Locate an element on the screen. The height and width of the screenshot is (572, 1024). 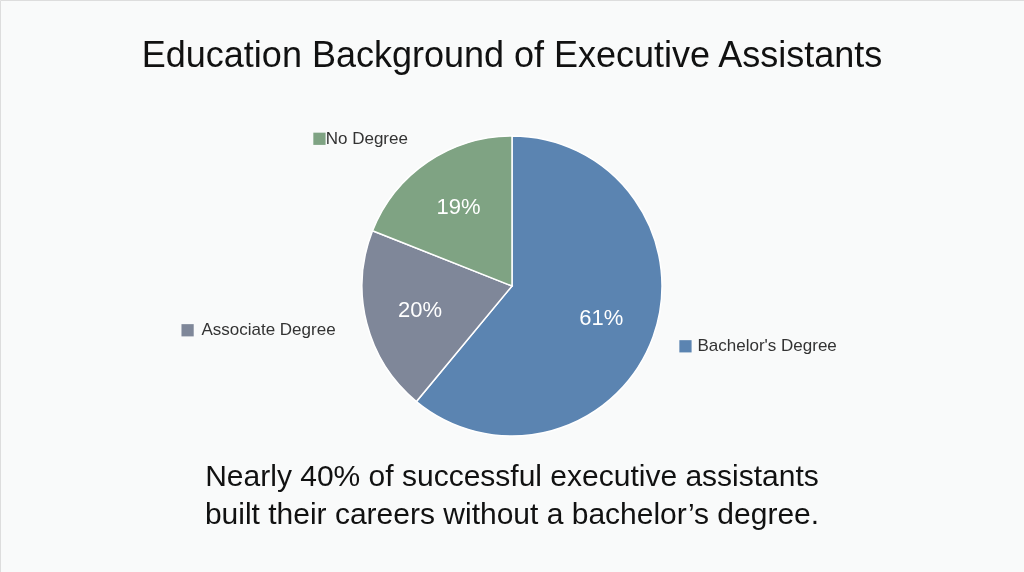
chart-title: Education Background of Executive Assistants is located at coordinates (512, 54).